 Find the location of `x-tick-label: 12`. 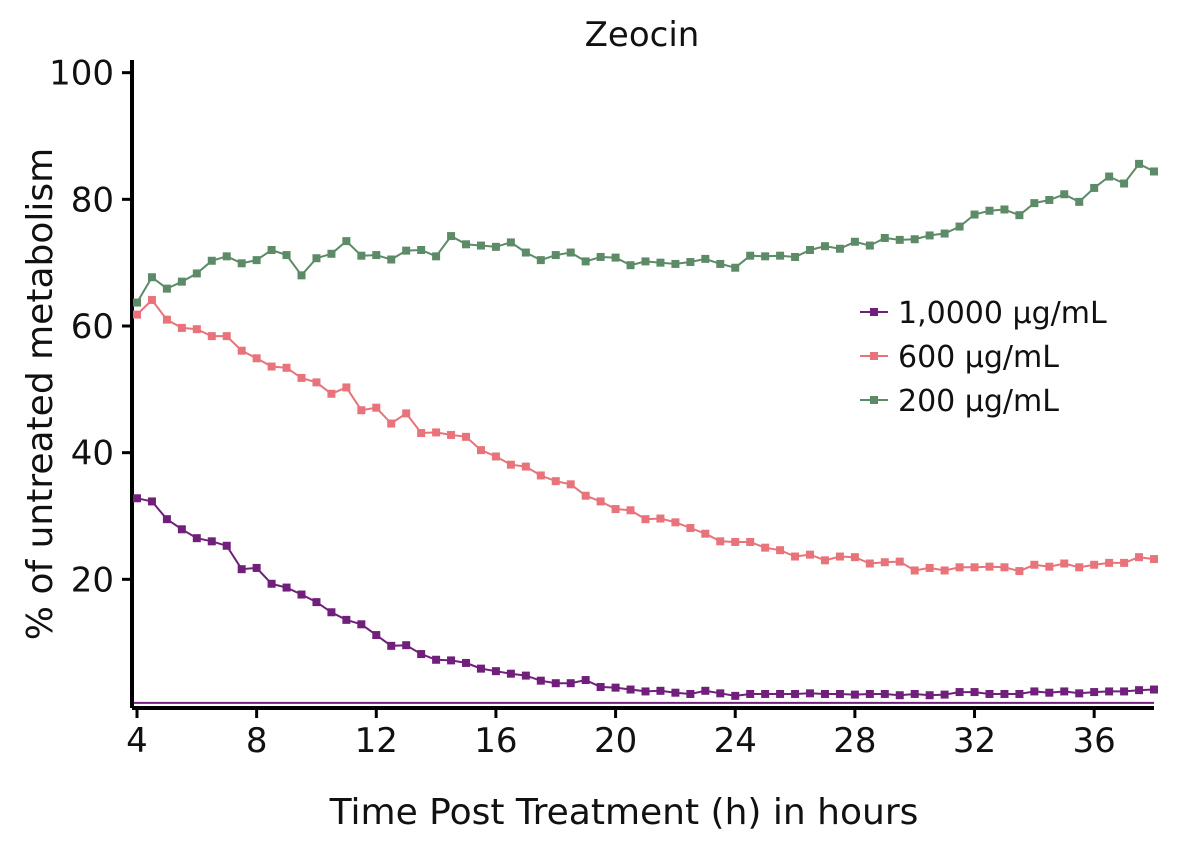

x-tick-label: 12 is located at coordinates (376, 741).